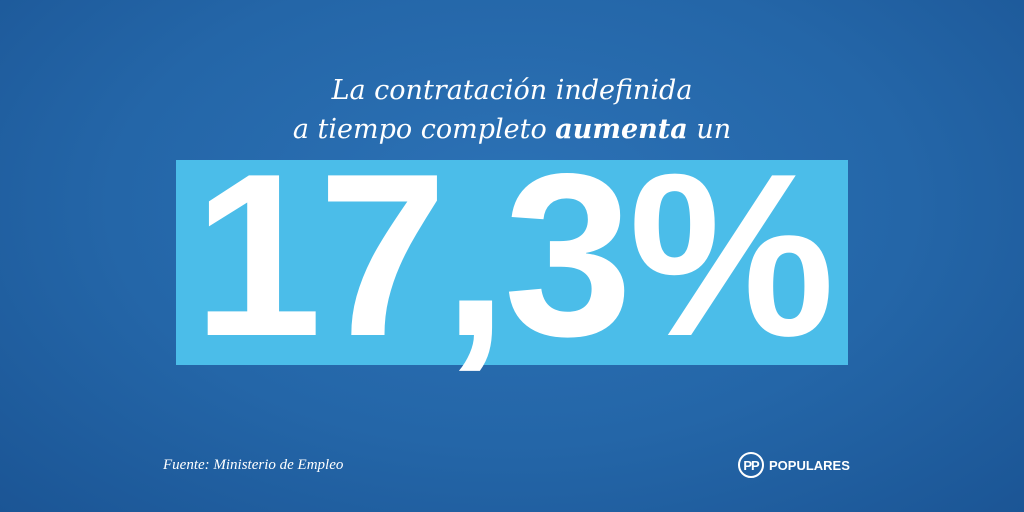 The width and height of the screenshot is (1024, 512). What do you see at coordinates (751, 465) in the screenshot?
I see `logo-mark: PP` at bounding box center [751, 465].